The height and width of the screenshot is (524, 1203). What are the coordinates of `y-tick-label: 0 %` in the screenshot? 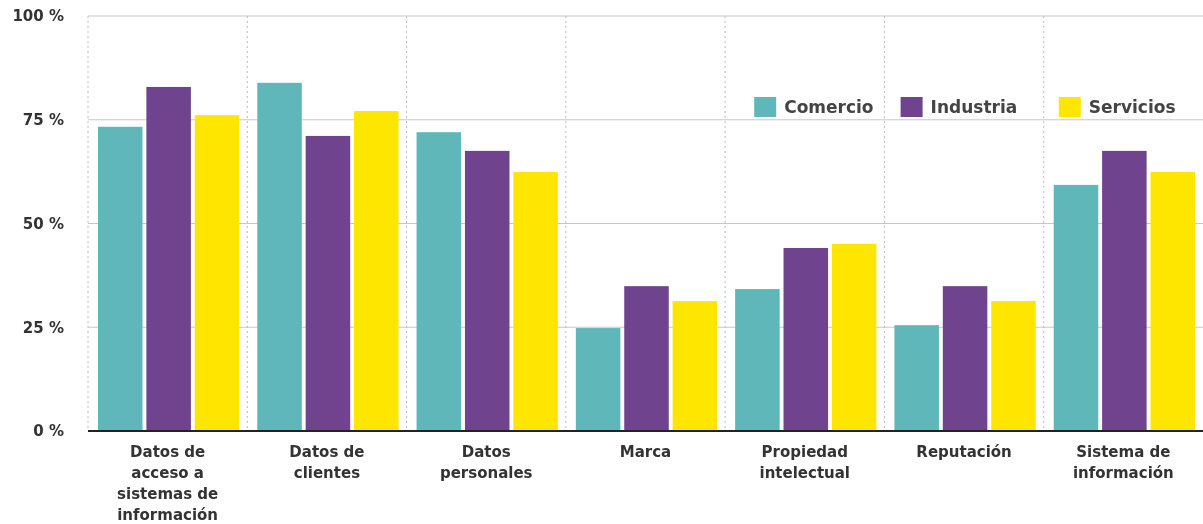 It's located at (48, 431).